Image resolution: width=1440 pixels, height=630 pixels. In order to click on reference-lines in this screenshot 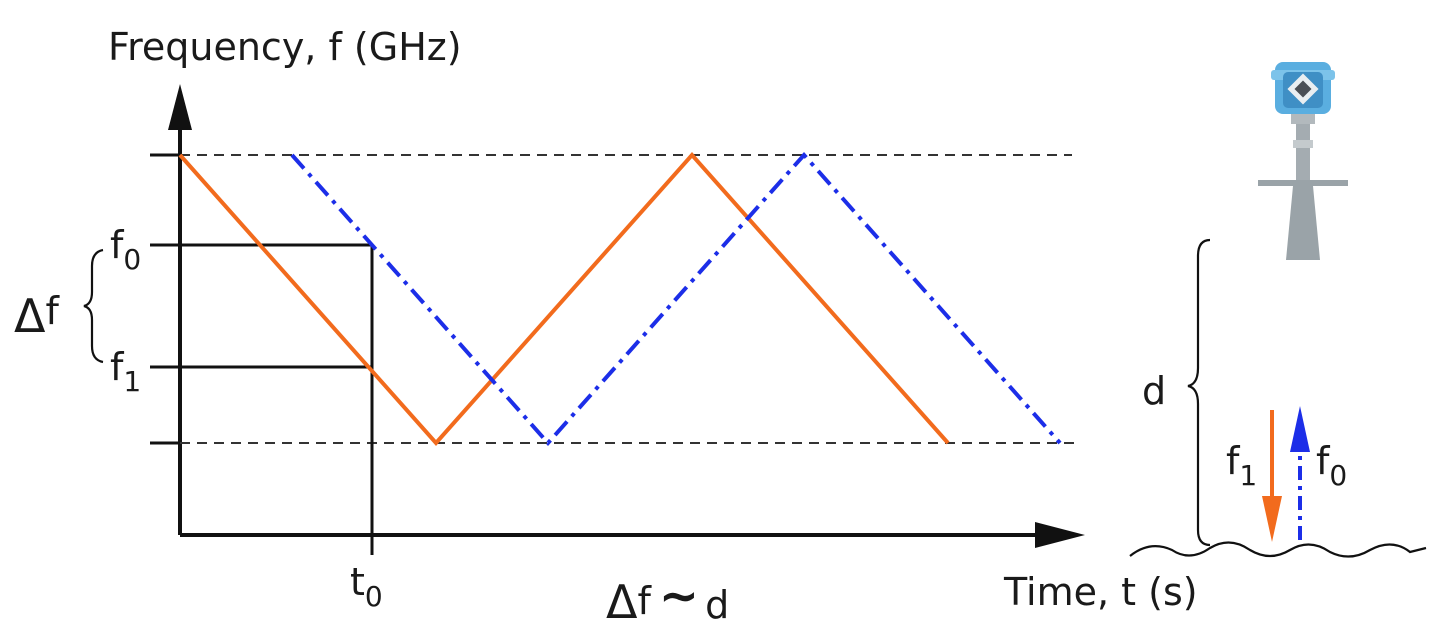, I will do `click(262, 399)`.